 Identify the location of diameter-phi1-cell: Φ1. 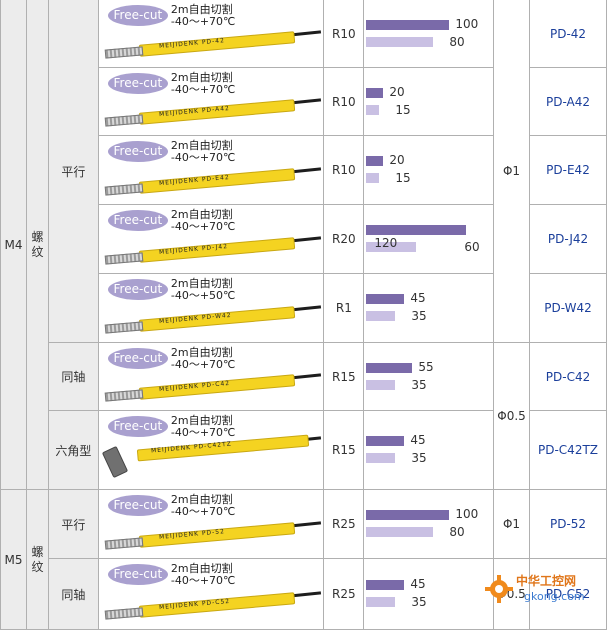
(512, 171).